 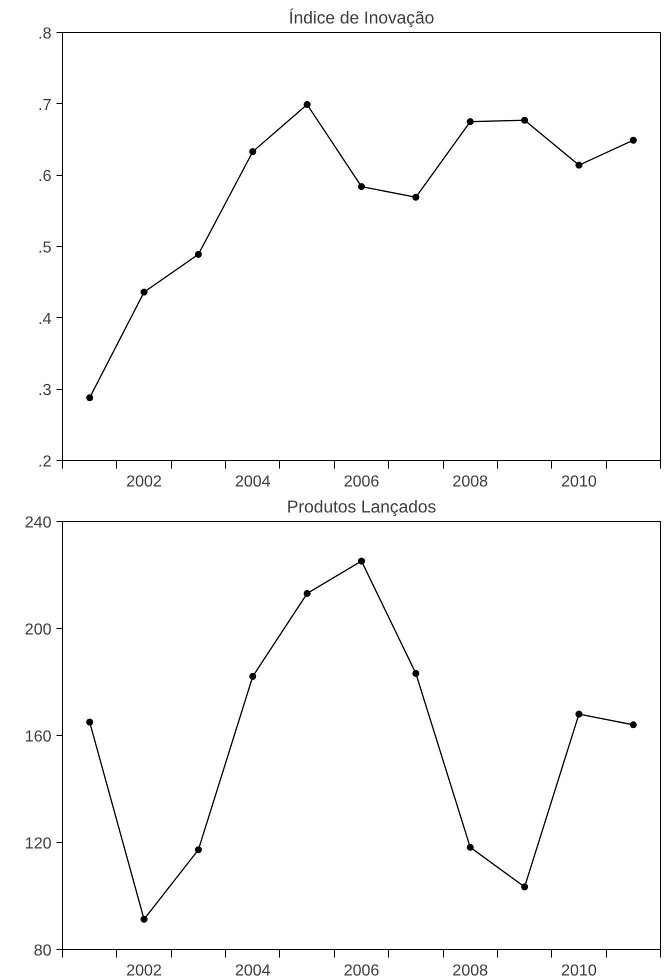 What do you see at coordinates (38, 523) in the screenshot?
I see `y-tick-label: 240` at bounding box center [38, 523].